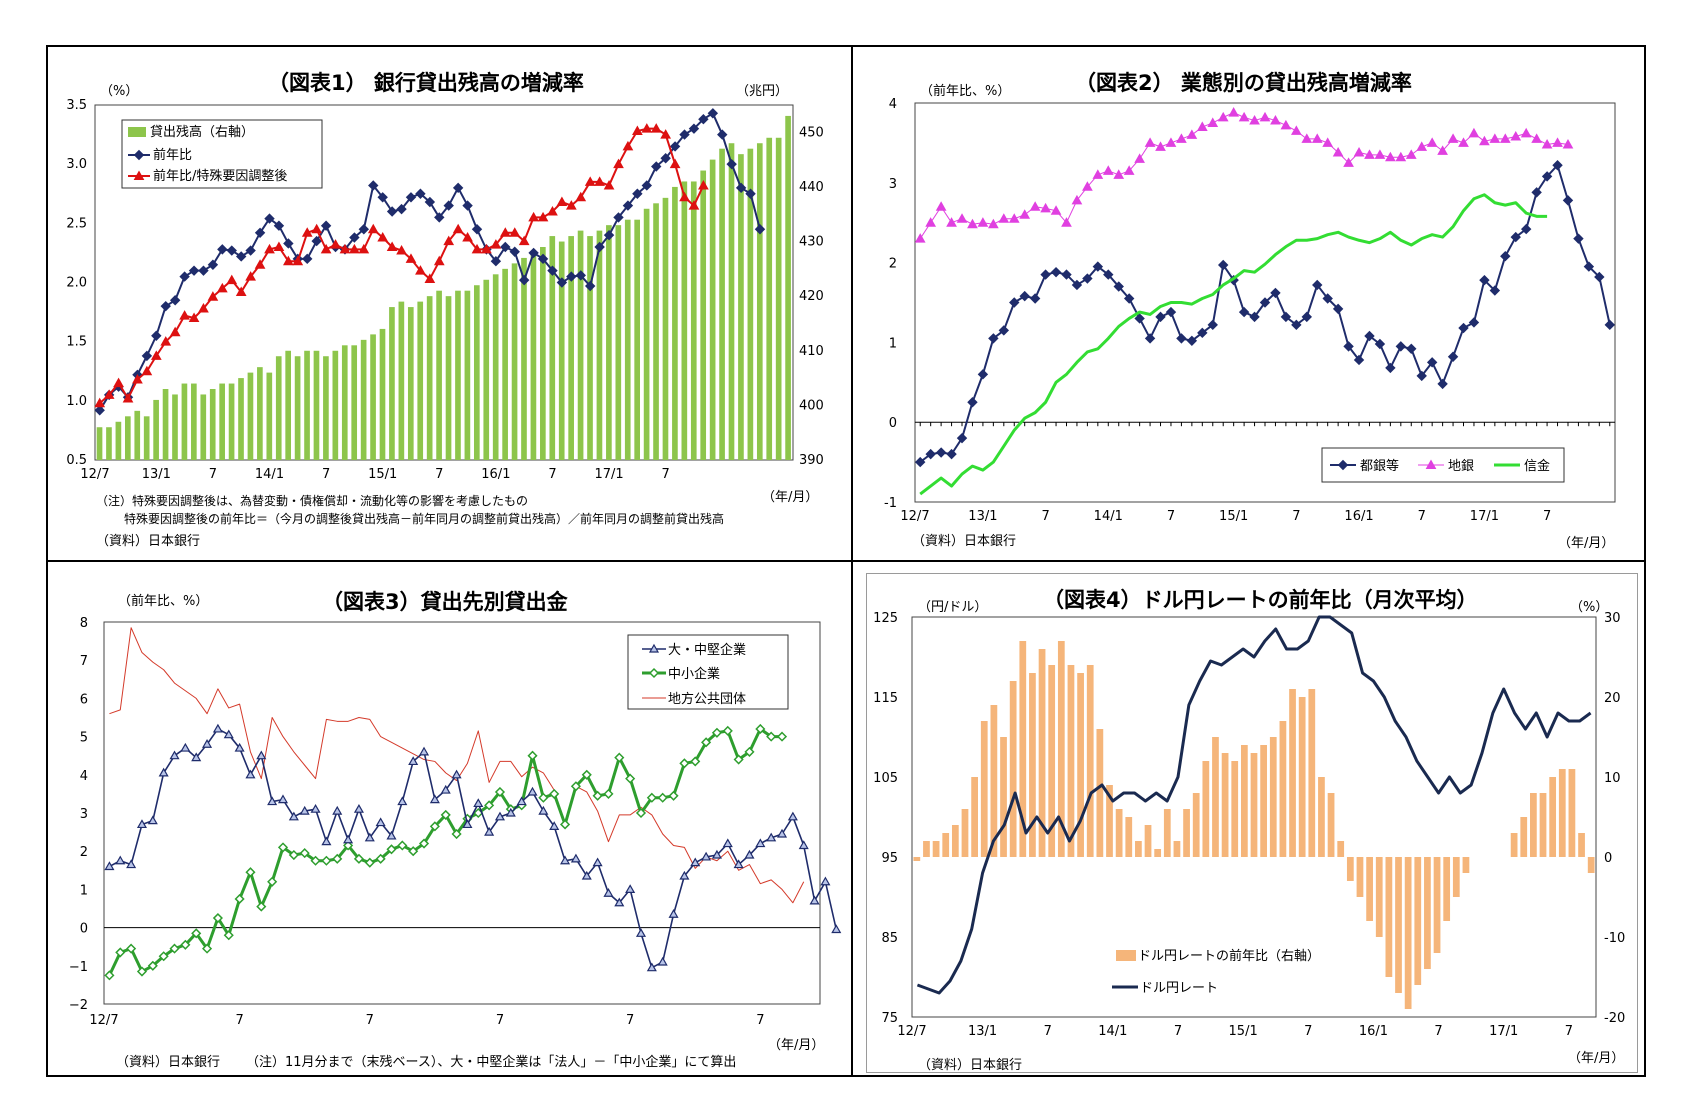  I want to click on chart4-title: （図表4）ドル円レートの前年比（月次平均）, so click(1260, 600).